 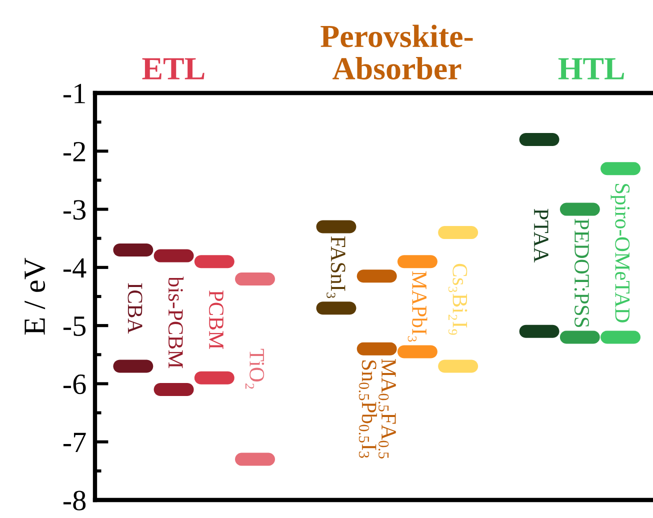 I want to click on x-tick-label: FASnI₃, so click(x=336, y=267).